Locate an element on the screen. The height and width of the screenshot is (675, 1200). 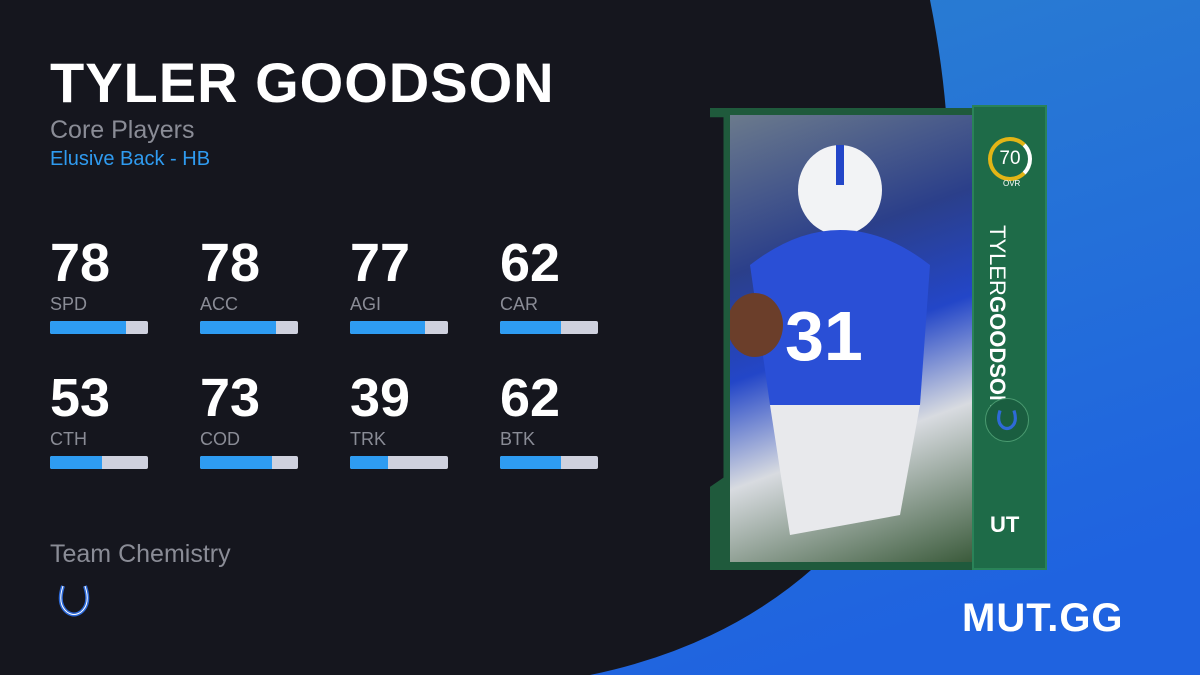
stat-cth: 53 CTH is located at coordinates (100, 420).